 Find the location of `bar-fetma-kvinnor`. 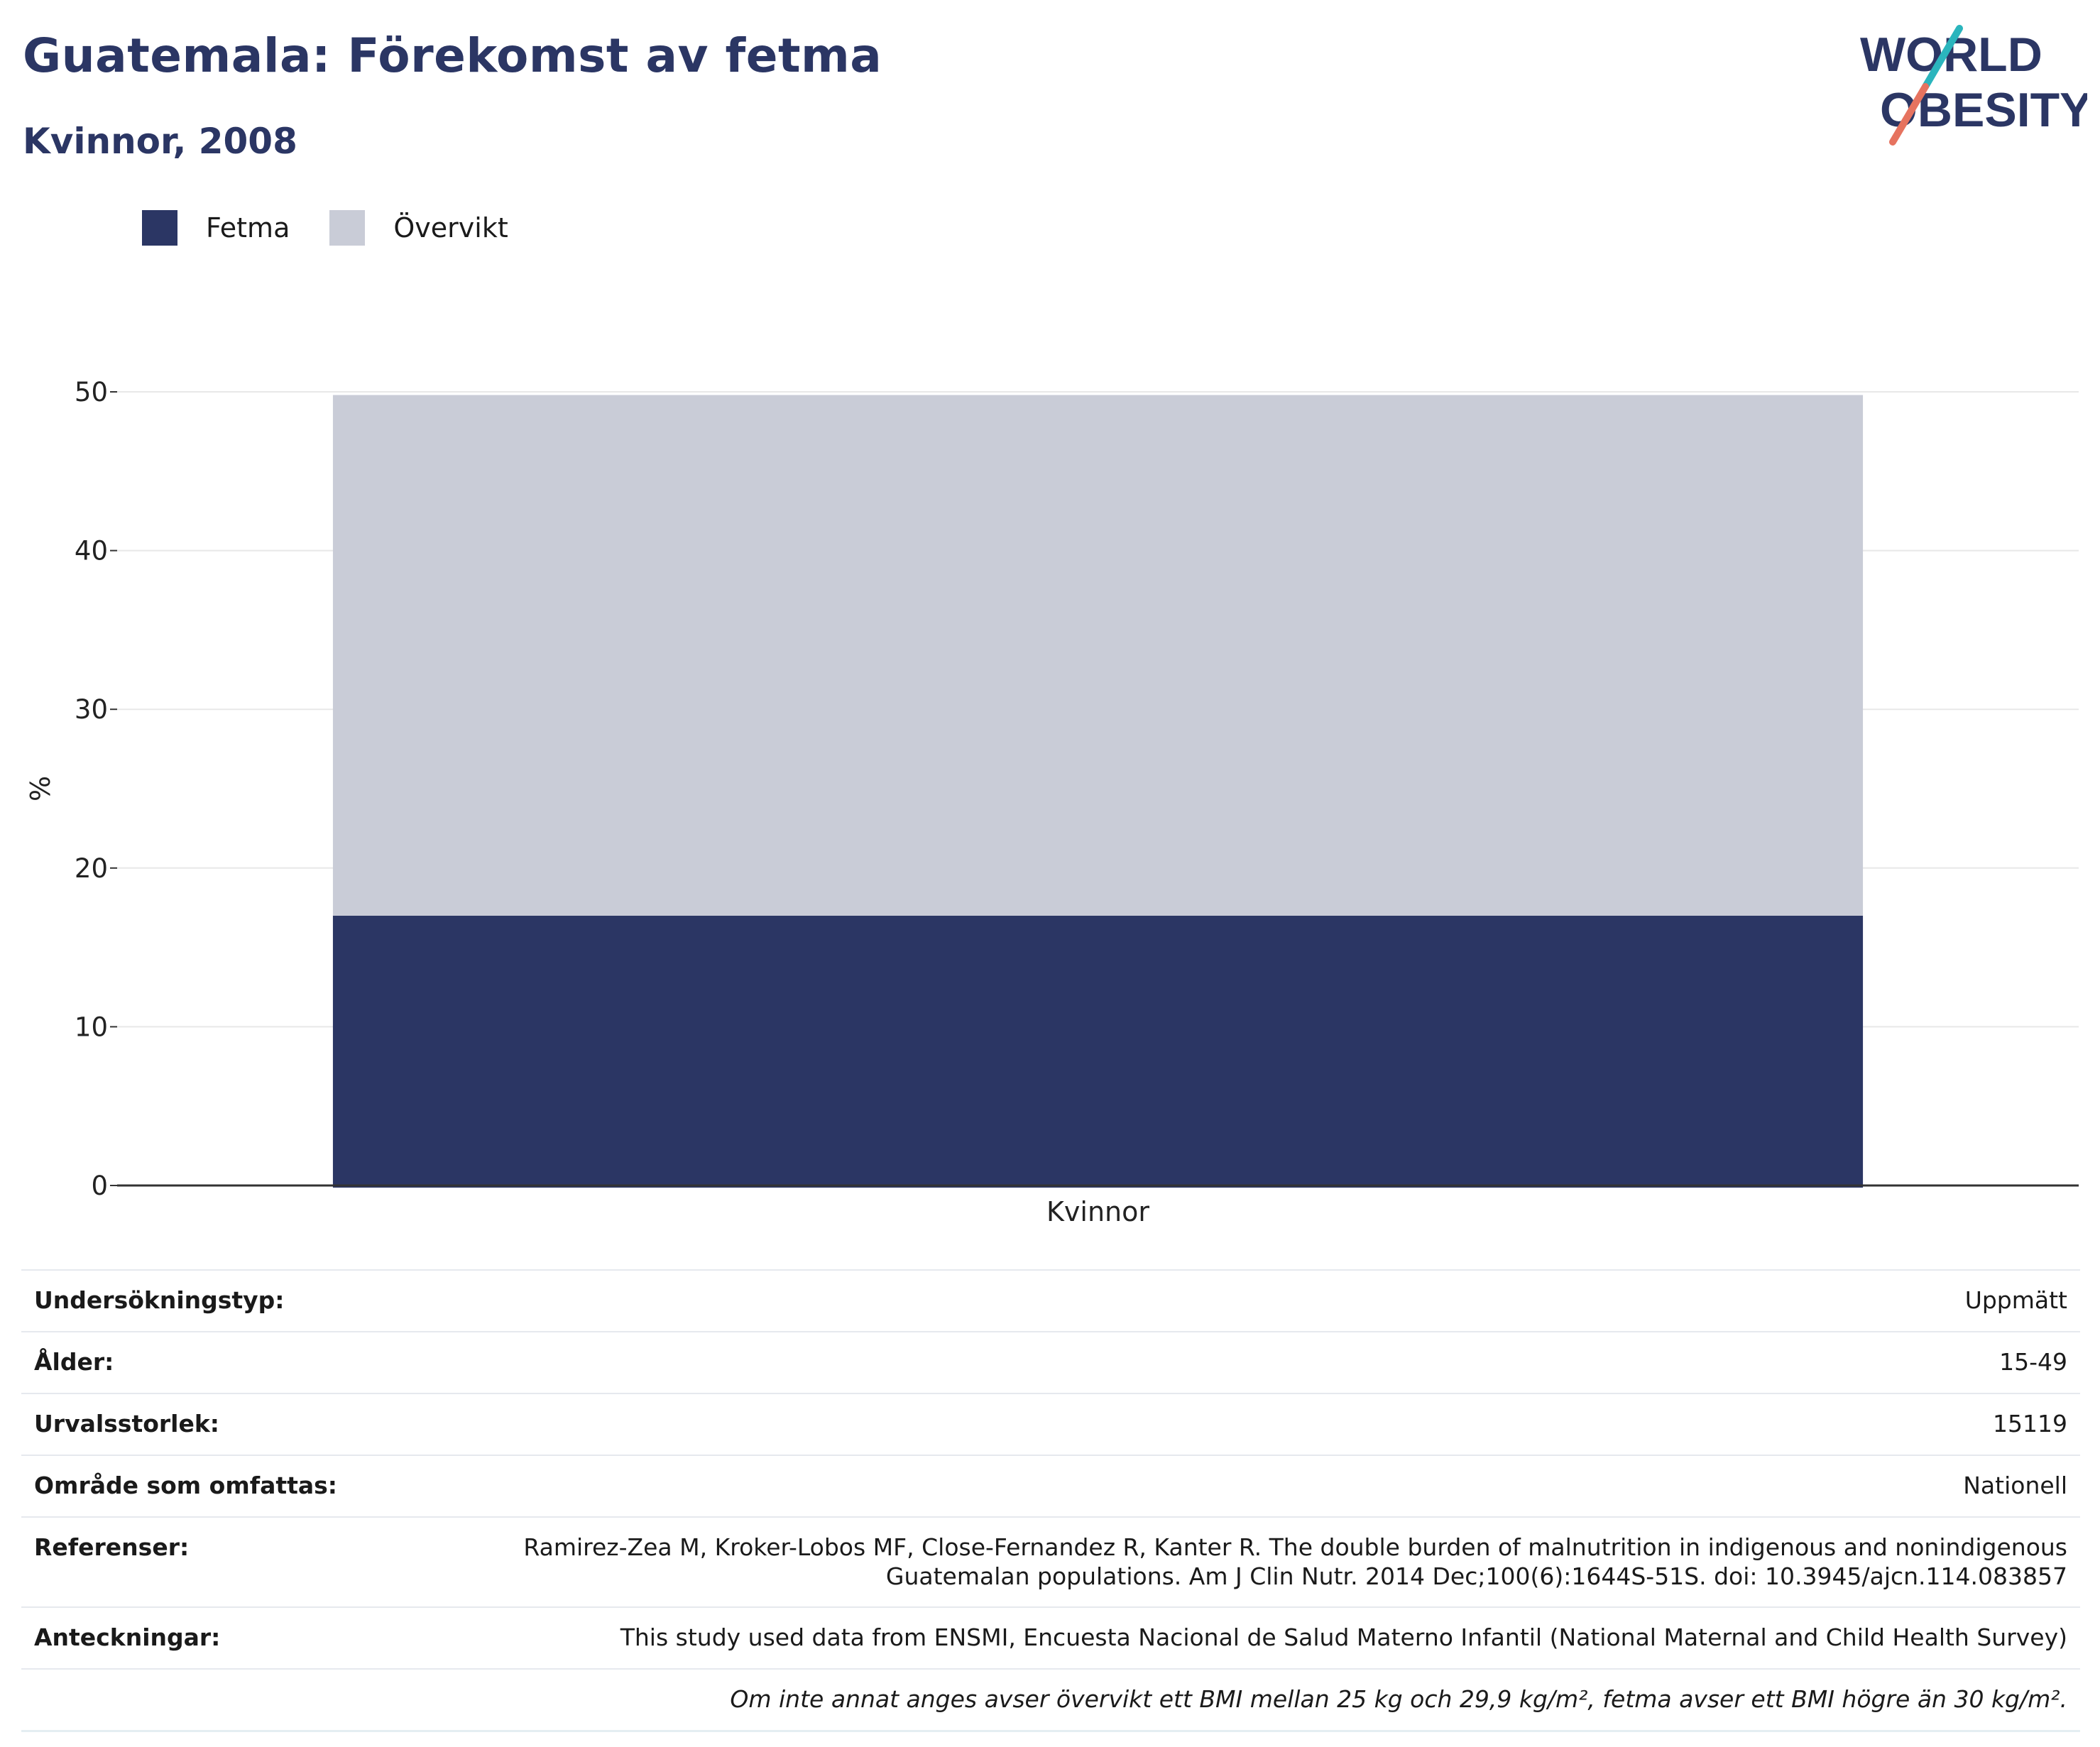

bar-fetma-kvinnor is located at coordinates (1098, 1051).